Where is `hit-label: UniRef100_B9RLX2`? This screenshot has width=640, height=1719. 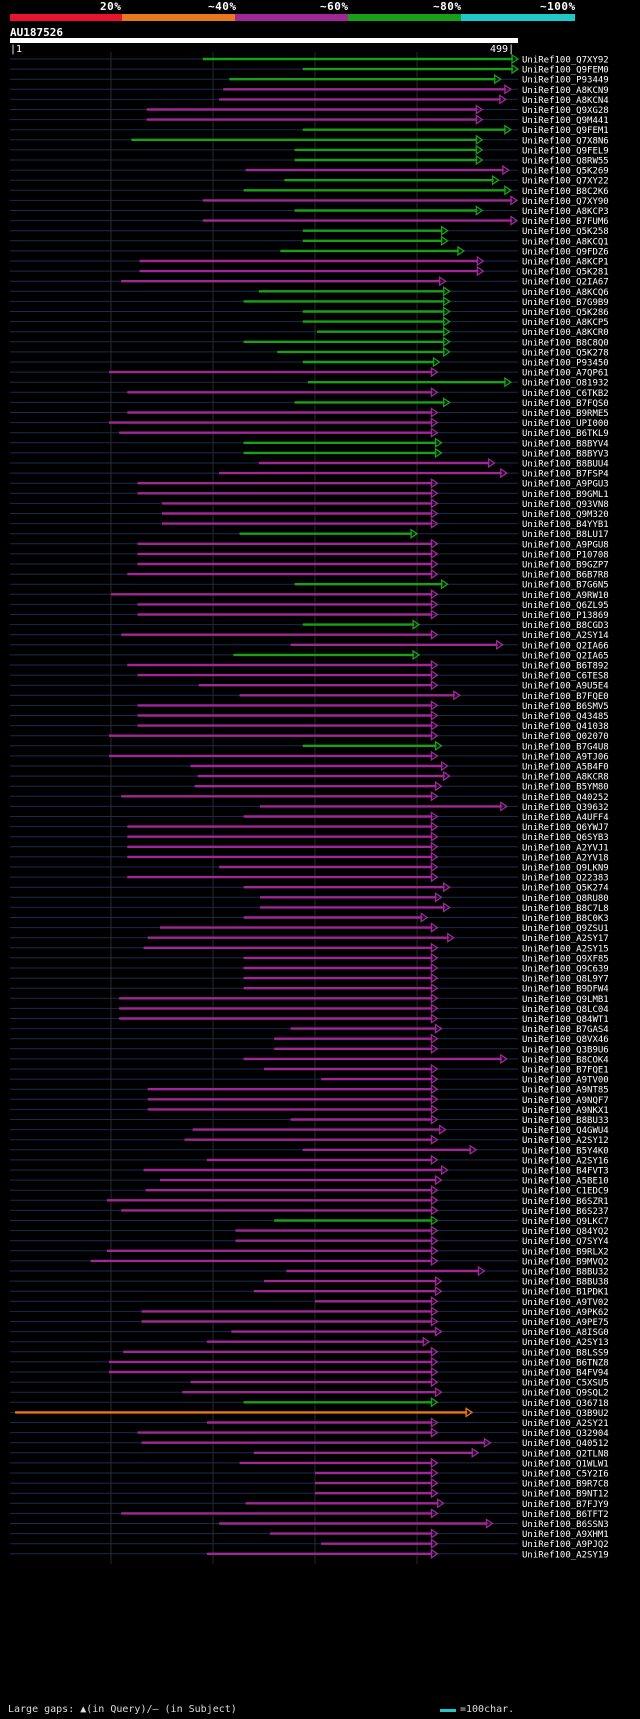 hit-label: UniRef100_B9RLX2 is located at coordinates (565, 1252).